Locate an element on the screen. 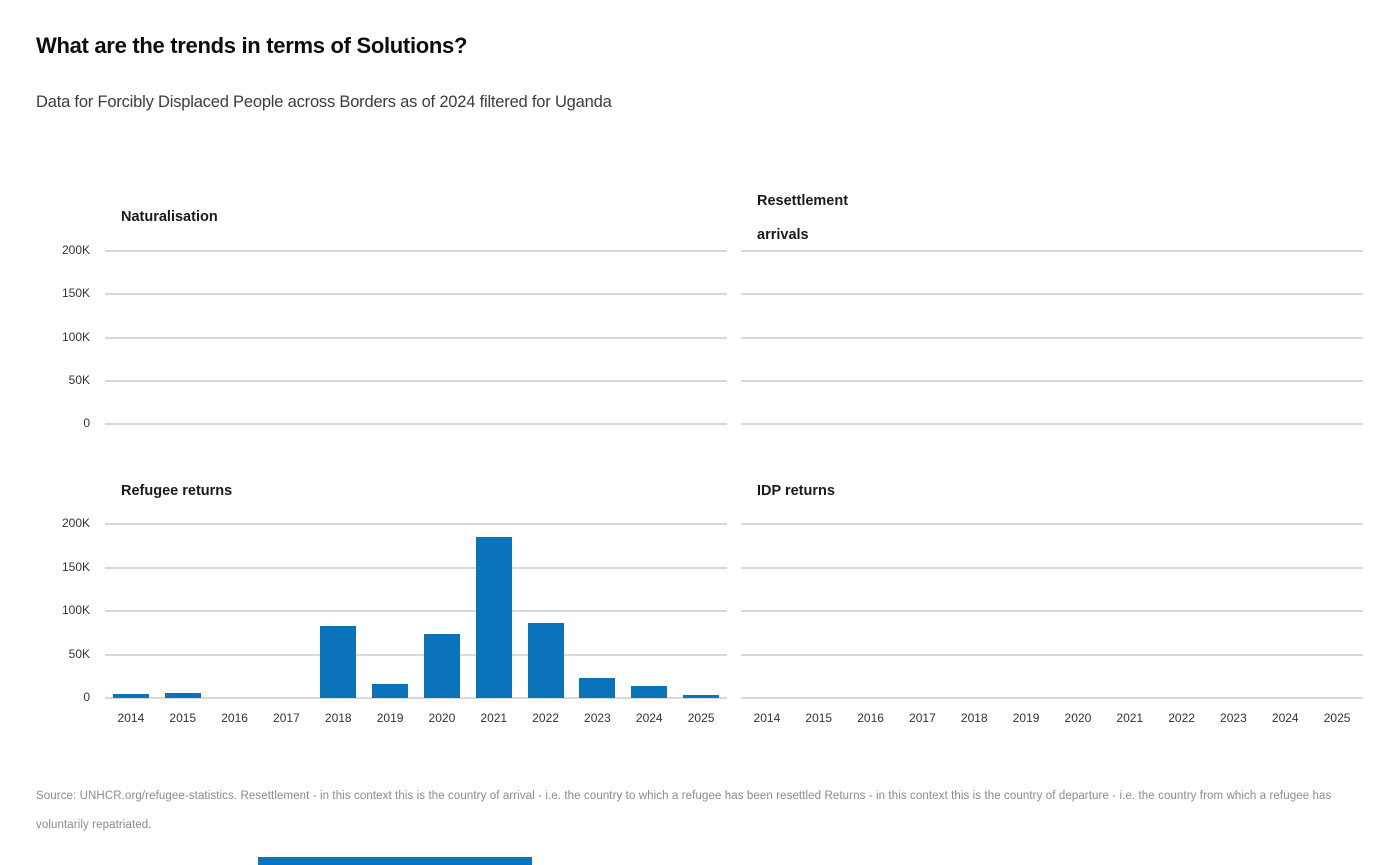 This screenshot has width=1400, height=865. bar-refugee-returns-2018 is located at coordinates (338, 662).